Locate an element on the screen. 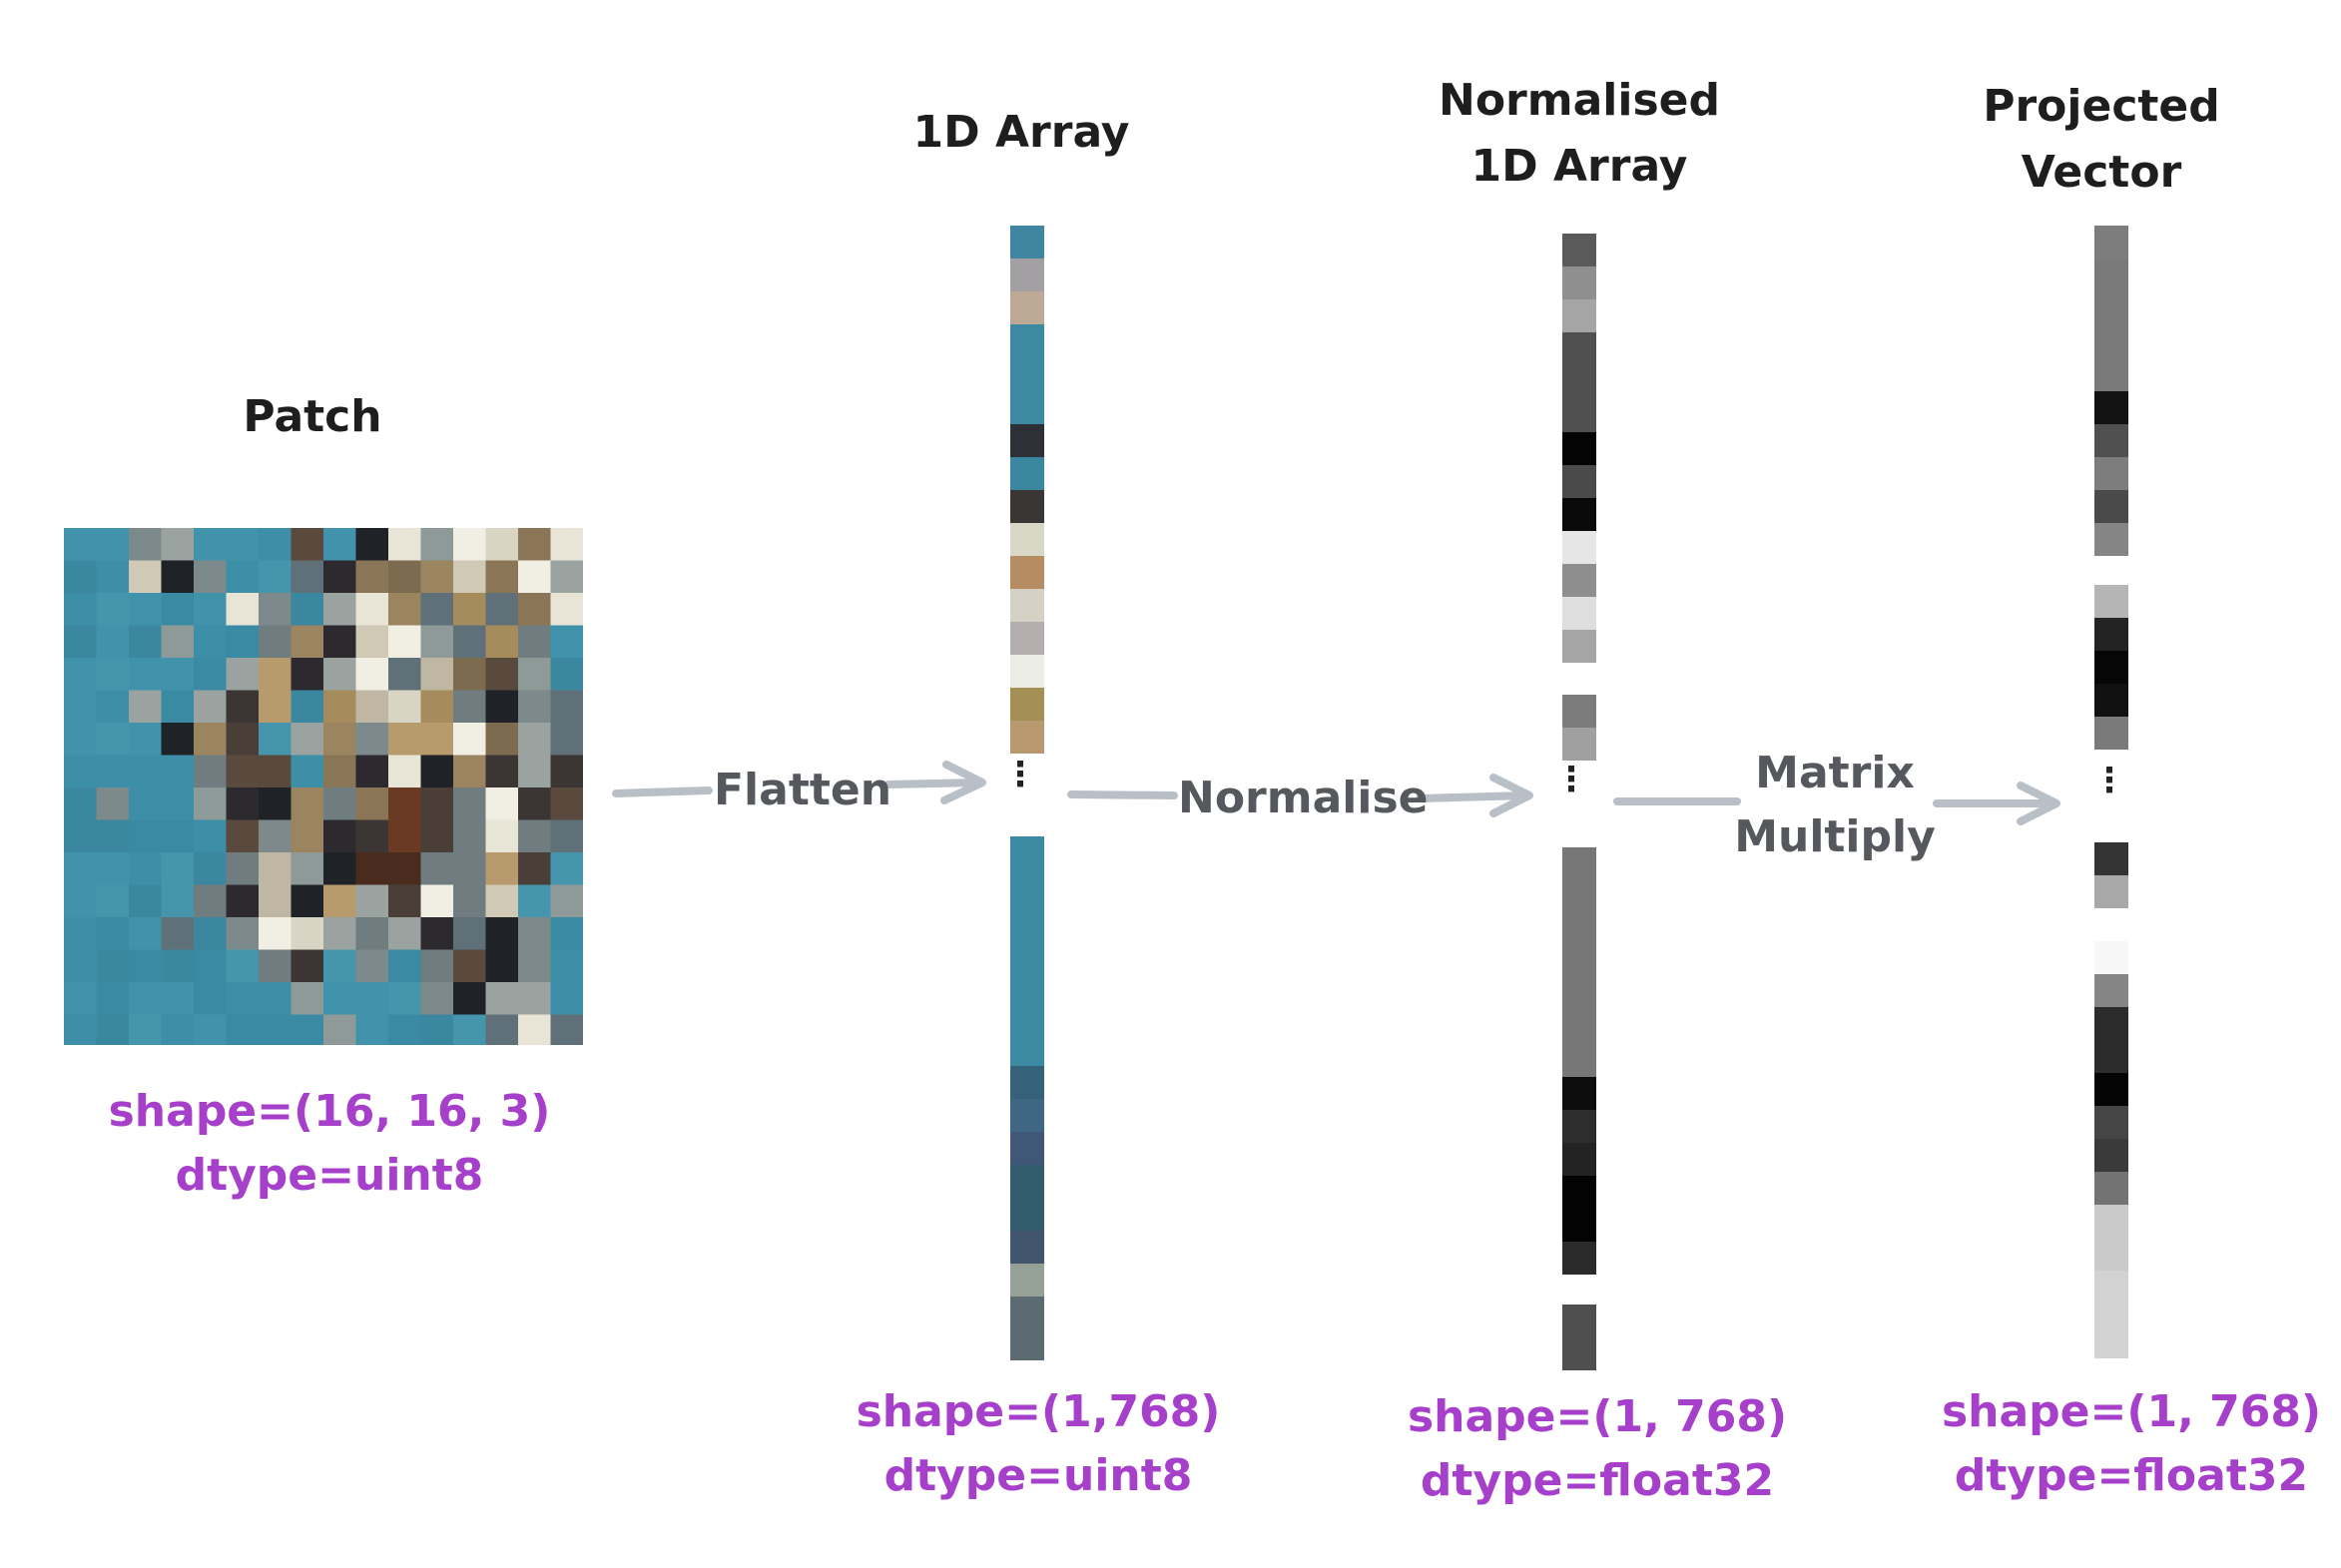 The width and height of the screenshot is (2341, 1568). matrix-multiply-label: Matrix Multiply is located at coordinates (1835, 805).